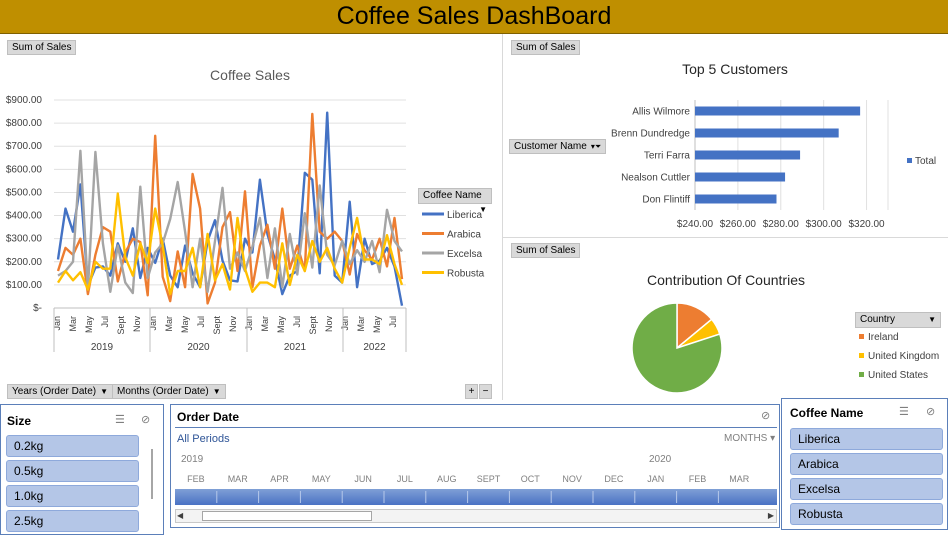 The height and width of the screenshot is (535, 948). I want to click on x-year-label: 2022, so click(374, 347).